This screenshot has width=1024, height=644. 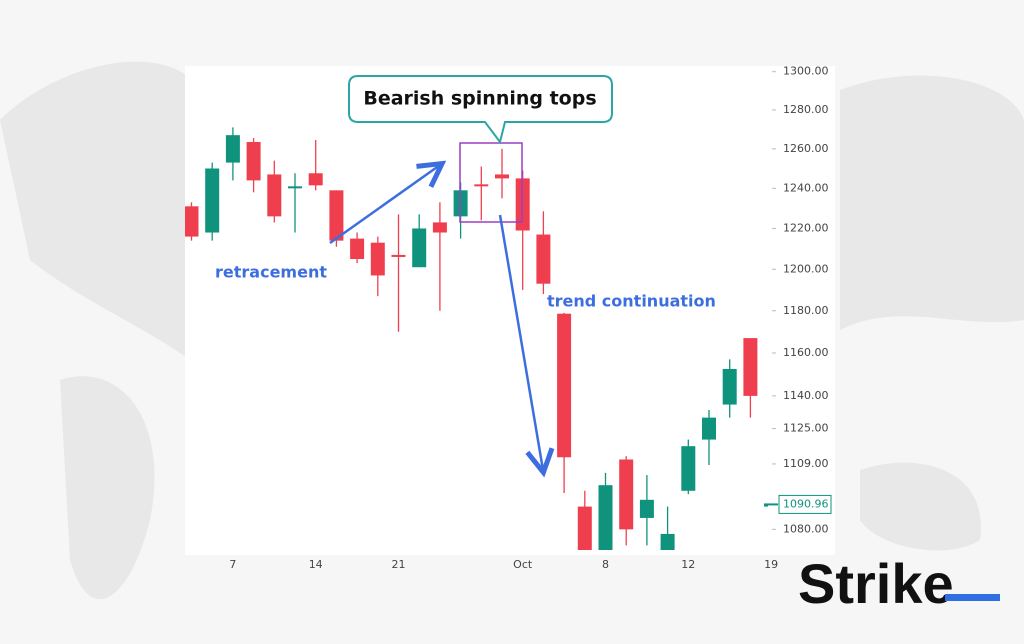 What do you see at coordinates (806, 268) in the screenshot?
I see `y-tick-label: 1200.00` at bounding box center [806, 268].